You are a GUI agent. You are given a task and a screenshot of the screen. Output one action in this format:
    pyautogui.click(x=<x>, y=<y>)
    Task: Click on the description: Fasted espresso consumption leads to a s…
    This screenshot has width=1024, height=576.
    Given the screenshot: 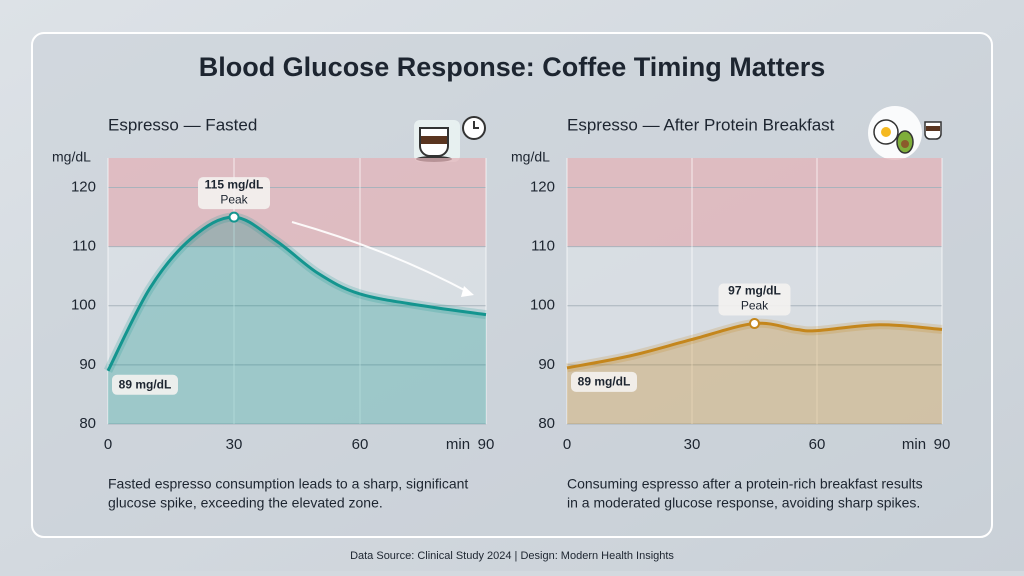 What is the action you would take?
    pyautogui.click(x=288, y=484)
    